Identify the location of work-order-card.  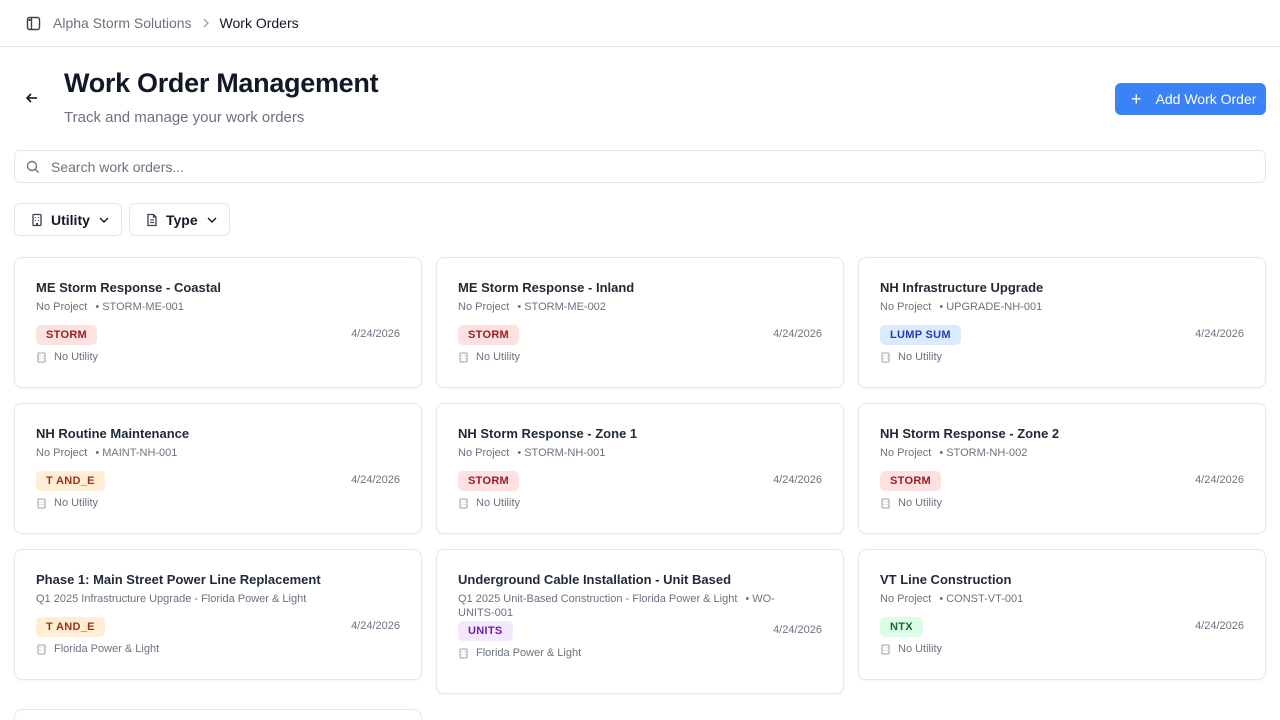
(218, 714).